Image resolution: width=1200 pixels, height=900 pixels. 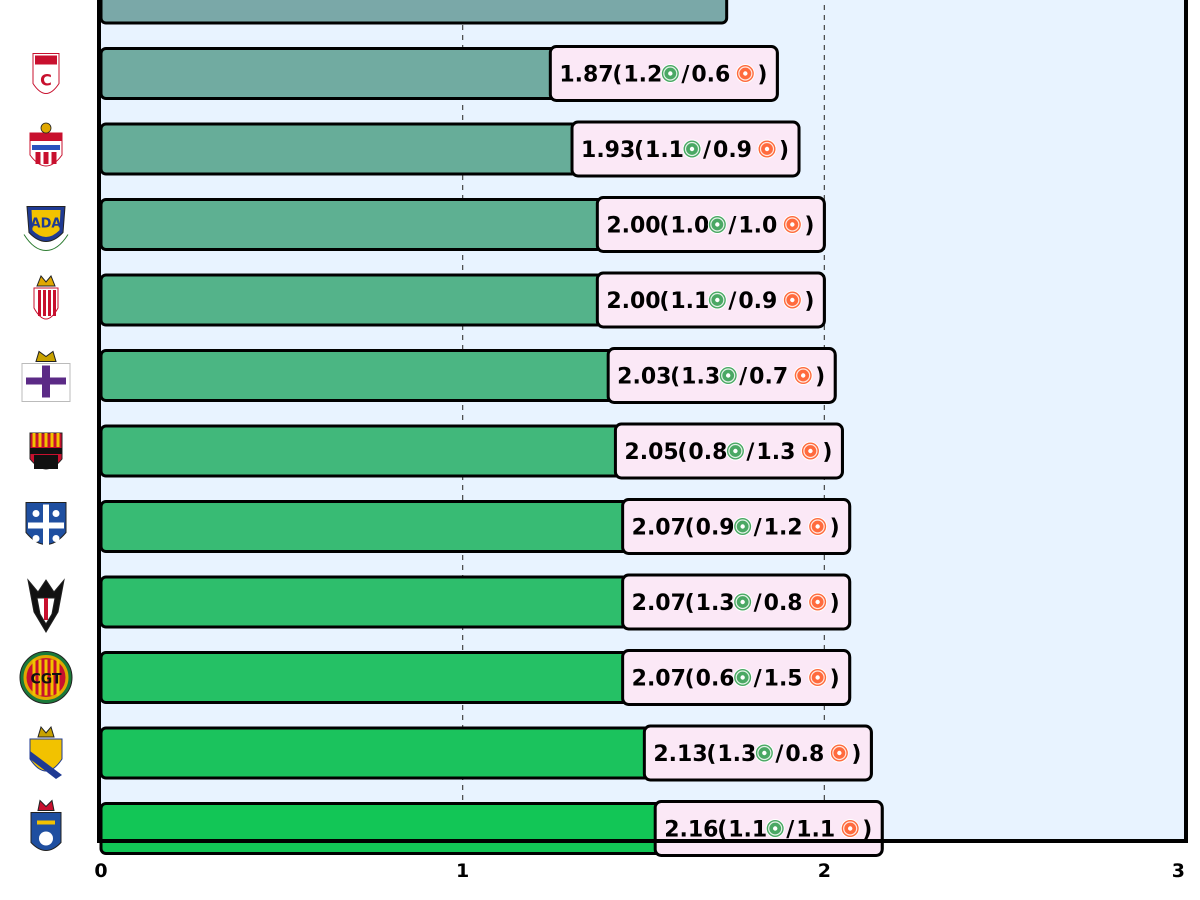 What do you see at coordinates (462, 871) in the screenshot?
I see `x-tick-label: 1` at bounding box center [462, 871].